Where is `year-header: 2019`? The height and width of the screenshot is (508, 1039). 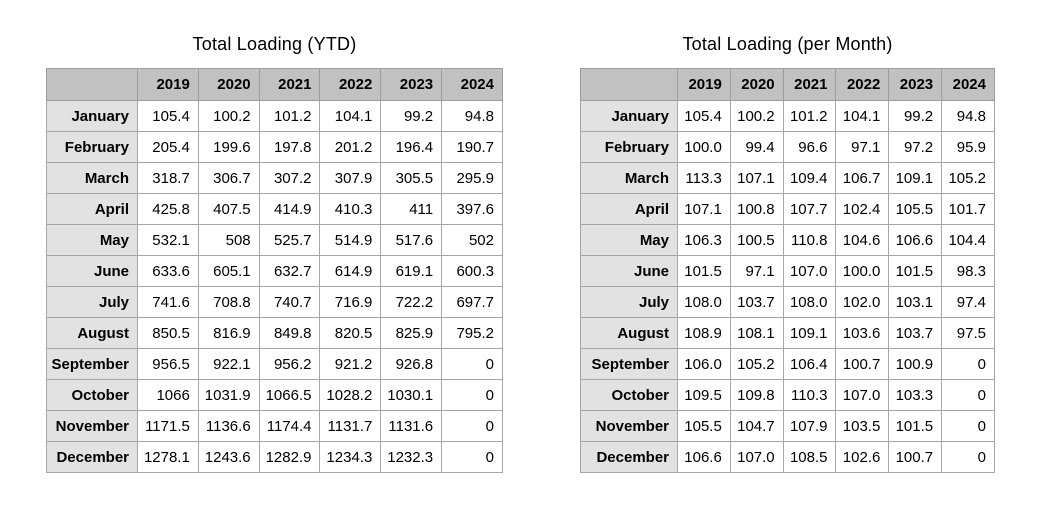
year-header: 2019 is located at coordinates (168, 84).